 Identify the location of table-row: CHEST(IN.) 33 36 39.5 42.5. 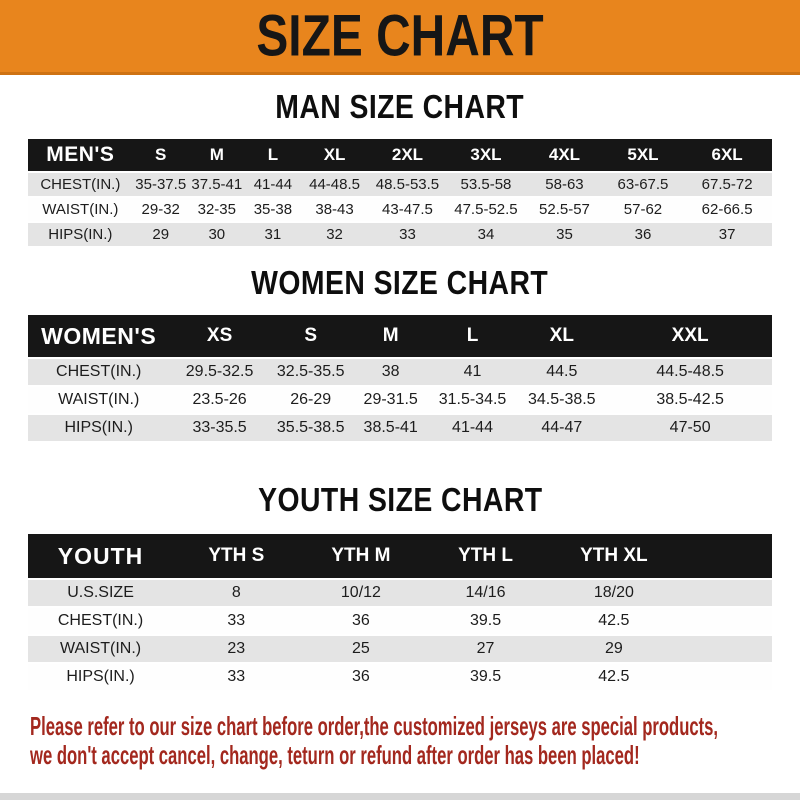
(400, 621).